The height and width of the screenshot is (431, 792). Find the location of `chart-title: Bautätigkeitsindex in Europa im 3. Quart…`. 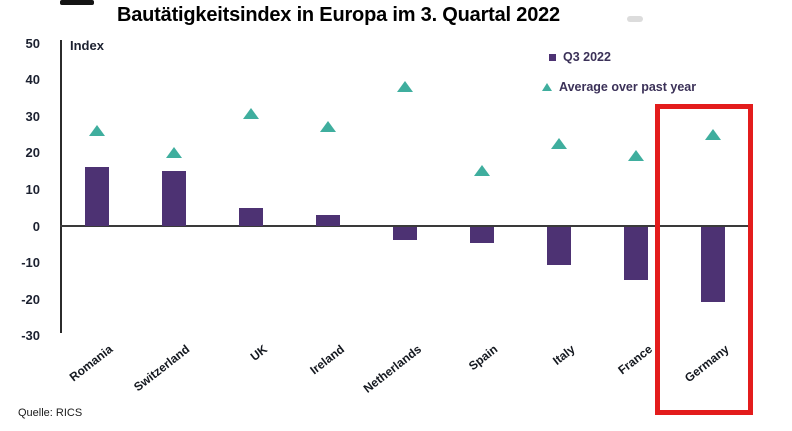

chart-title: Bautätigkeitsindex in Europa im 3. Quart… is located at coordinates (338, 15).